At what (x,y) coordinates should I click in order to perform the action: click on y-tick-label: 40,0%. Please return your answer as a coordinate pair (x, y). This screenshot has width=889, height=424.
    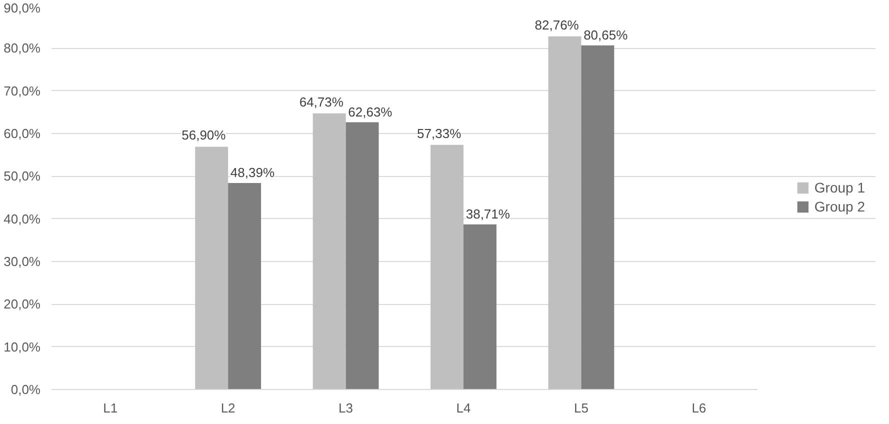
    Looking at the image, I should click on (22, 218).